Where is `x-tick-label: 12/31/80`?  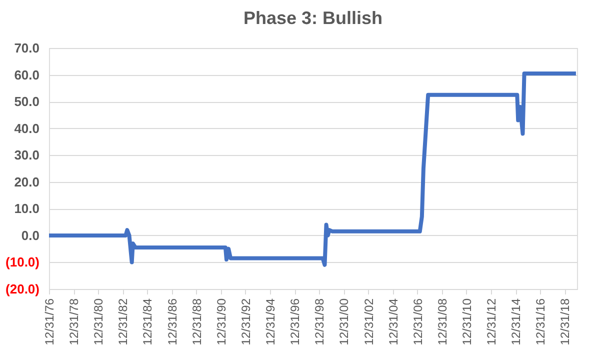 x-tick-label: 12/31/80 is located at coordinates (99, 322).